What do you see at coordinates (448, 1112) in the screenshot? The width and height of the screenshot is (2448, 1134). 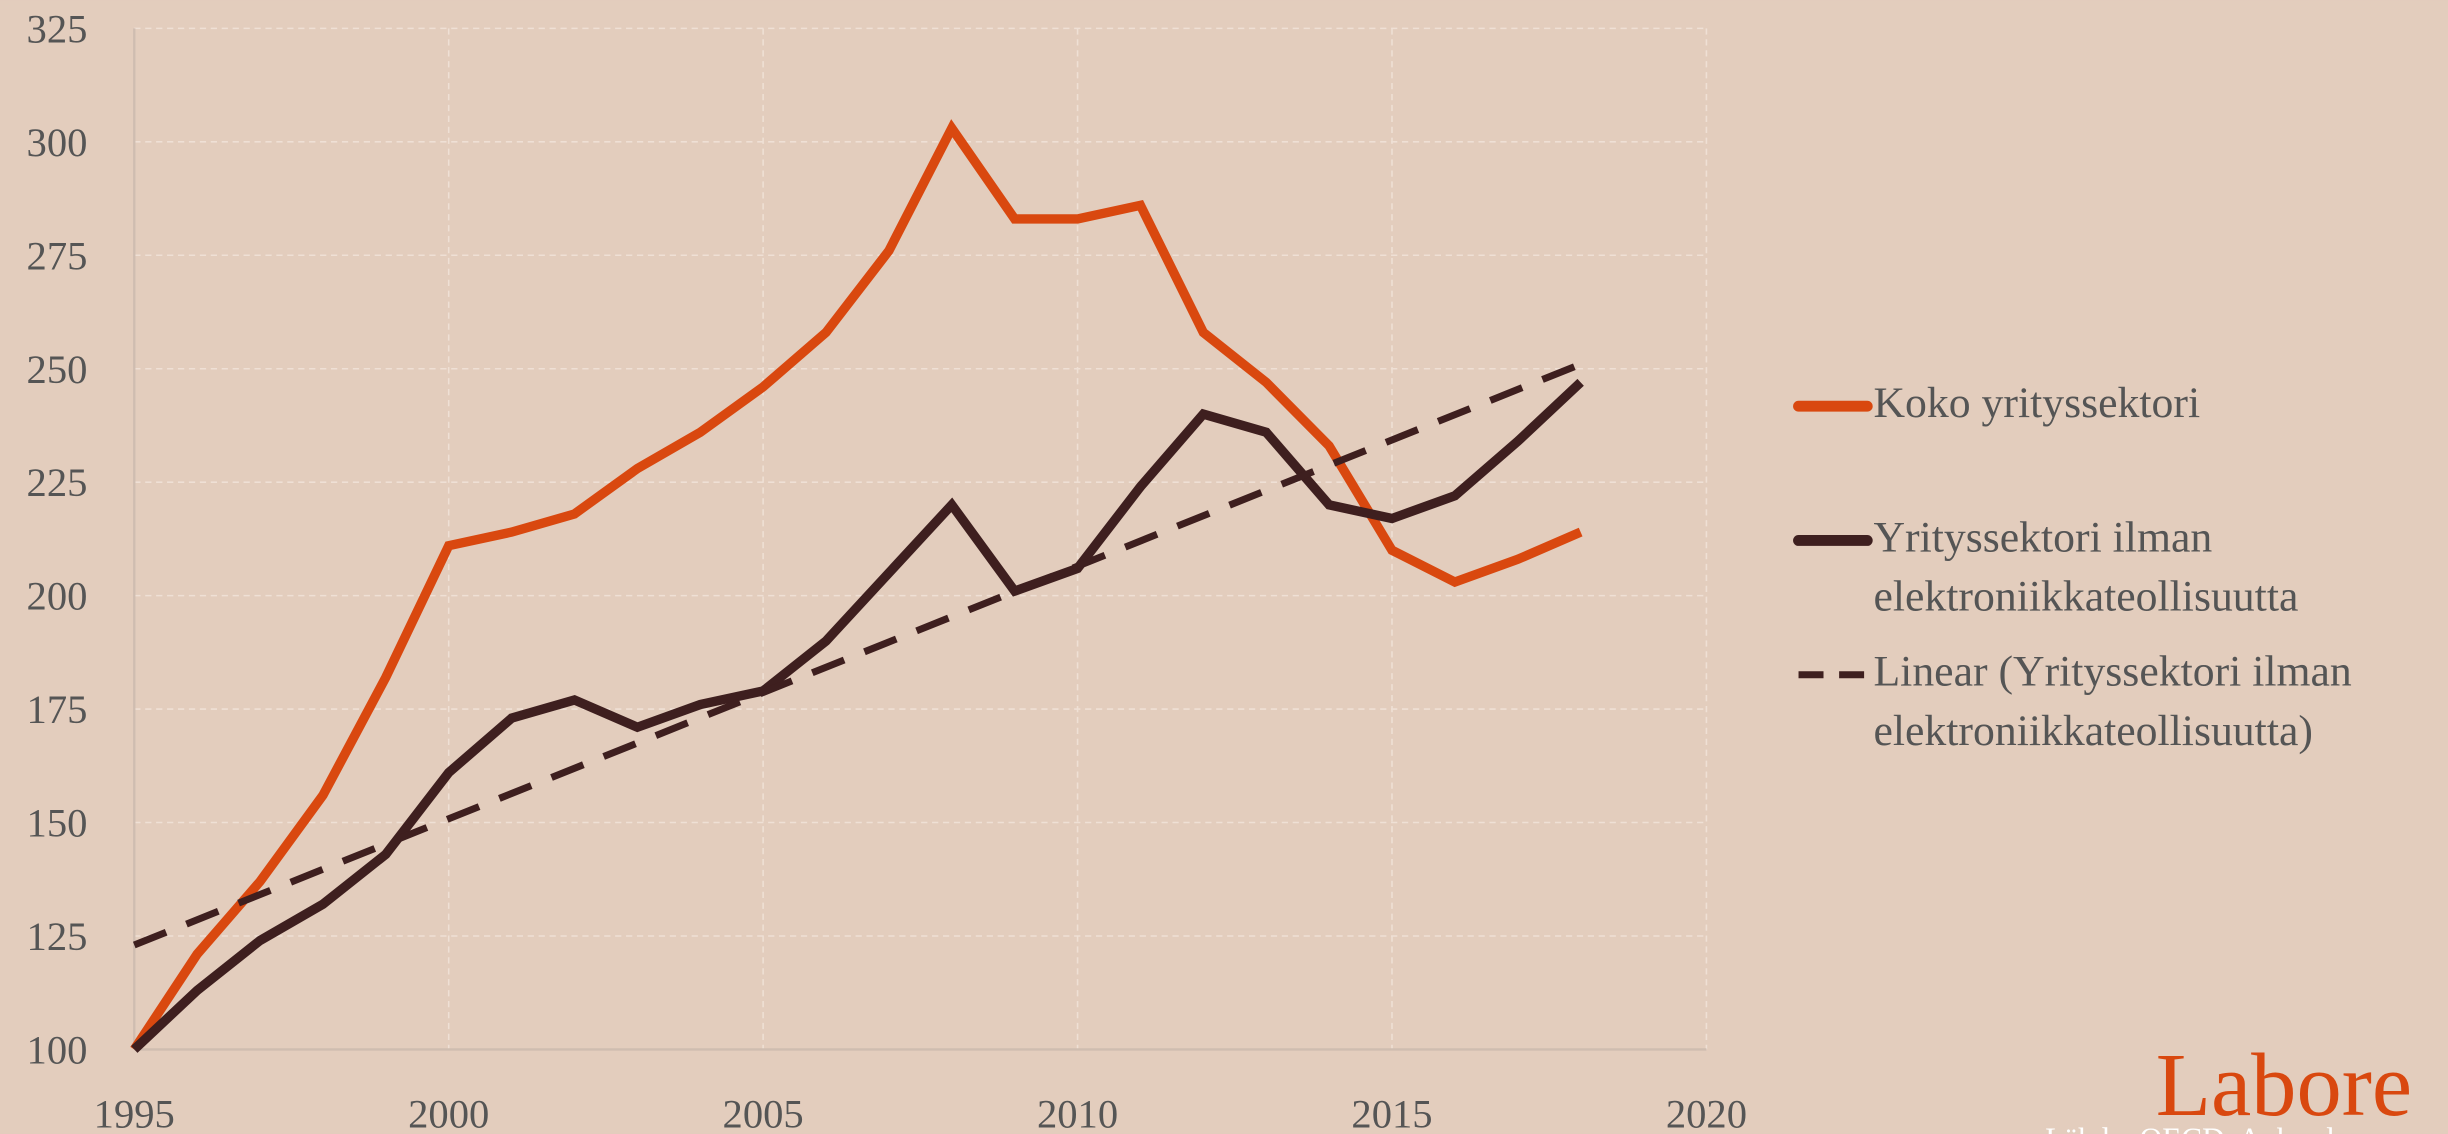 I see `x-tick-label: 2000` at bounding box center [448, 1112].